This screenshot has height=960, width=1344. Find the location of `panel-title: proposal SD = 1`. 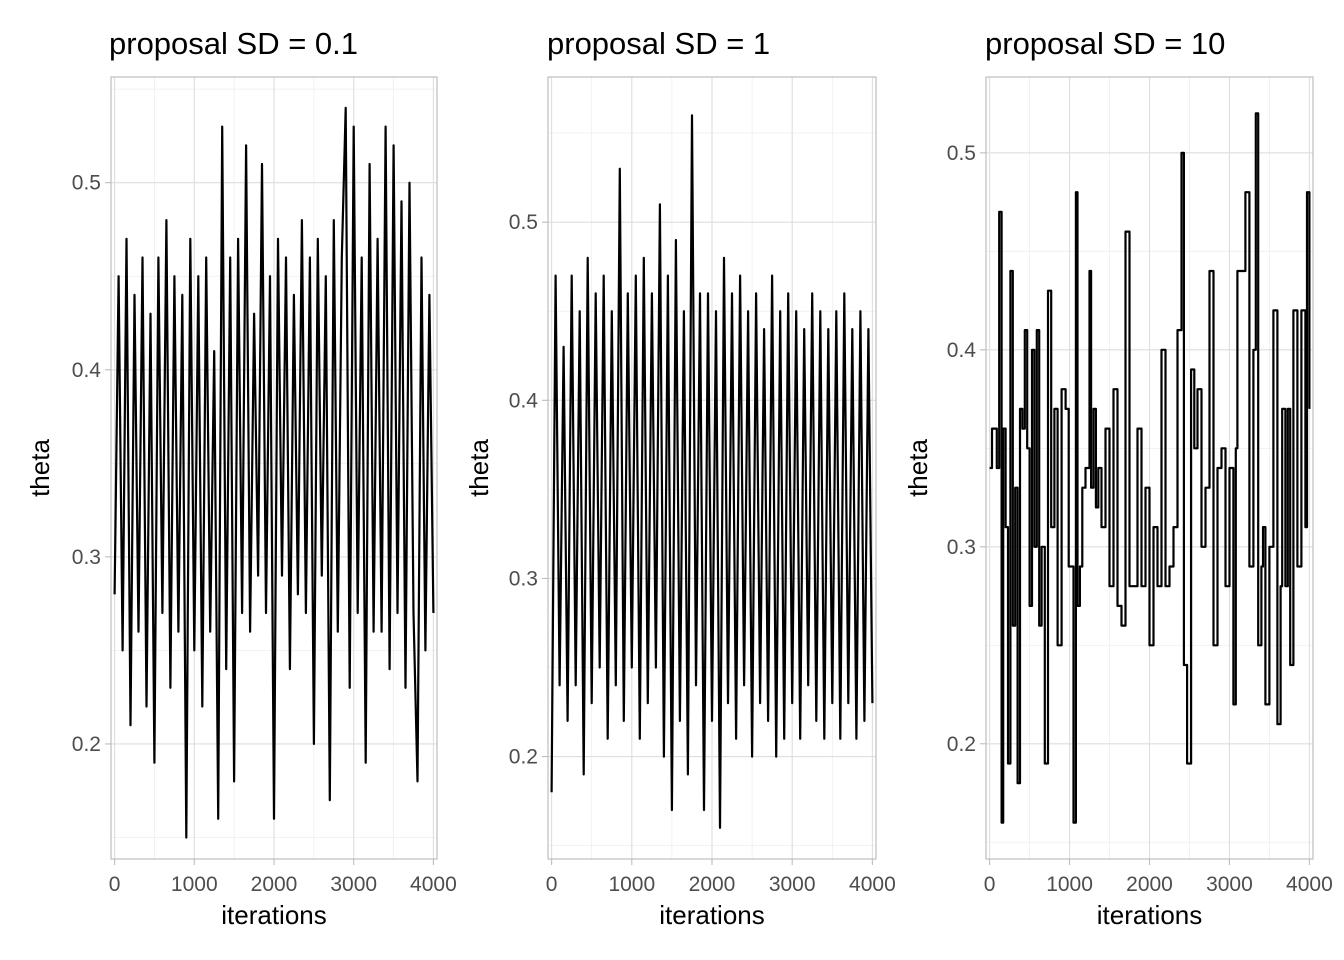

panel-title: proposal SD = 1 is located at coordinates (658, 43).